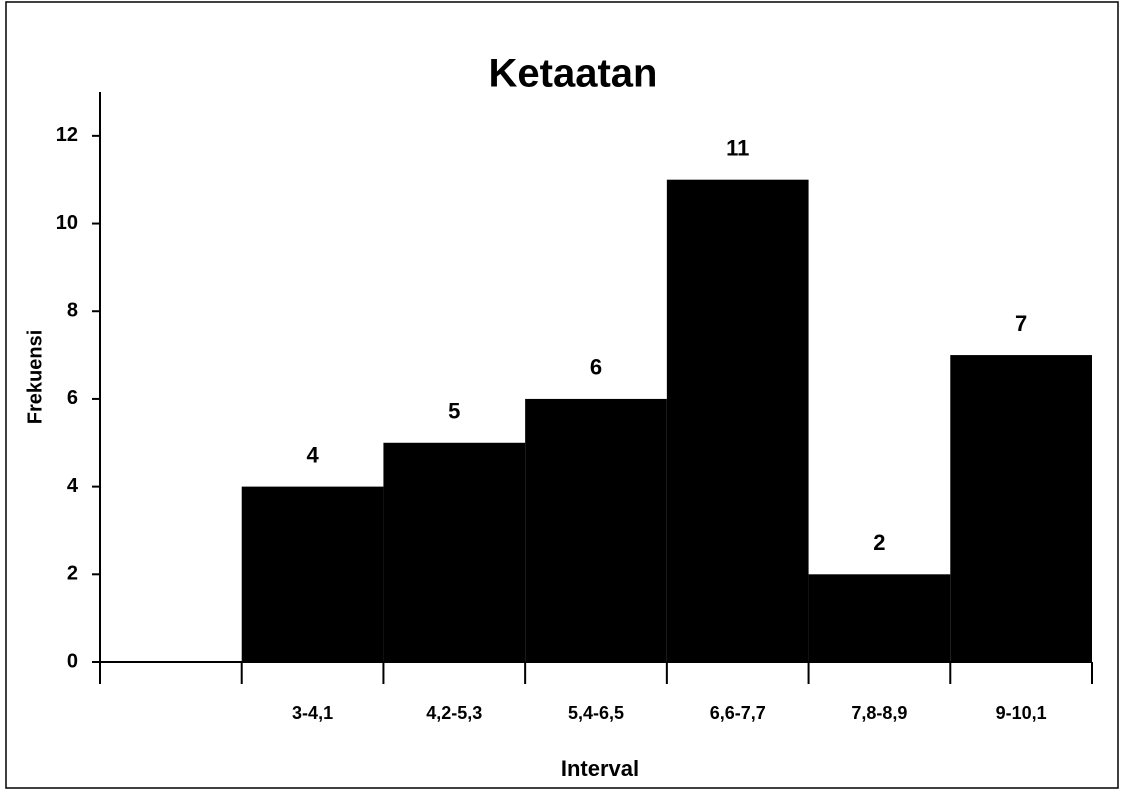  Describe the element at coordinates (35, 377) in the screenshot. I see `y-axis-label: Frekuensi` at that location.